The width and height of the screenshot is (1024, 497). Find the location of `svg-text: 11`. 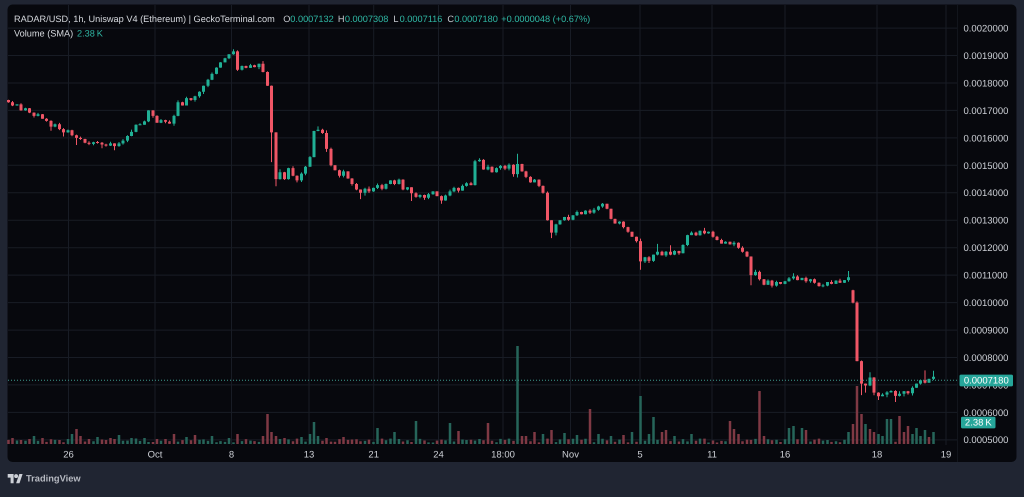

svg-text: 11 is located at coordinates (712, 455).